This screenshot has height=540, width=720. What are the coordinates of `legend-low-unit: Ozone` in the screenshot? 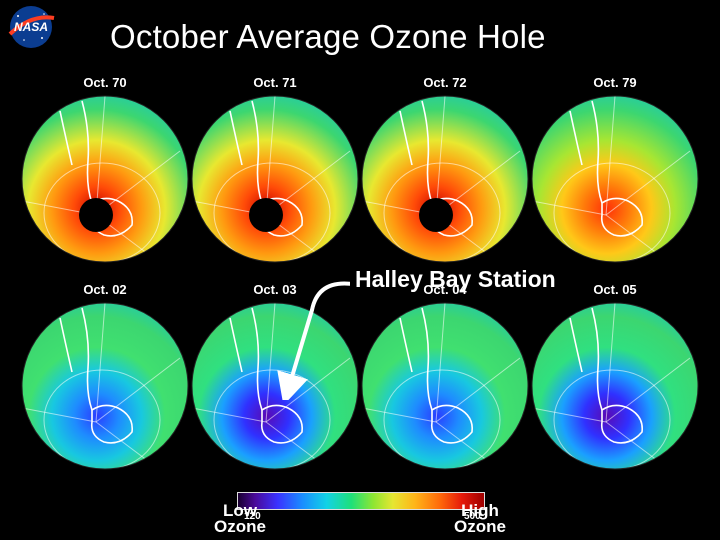 It's located at (240, 526).